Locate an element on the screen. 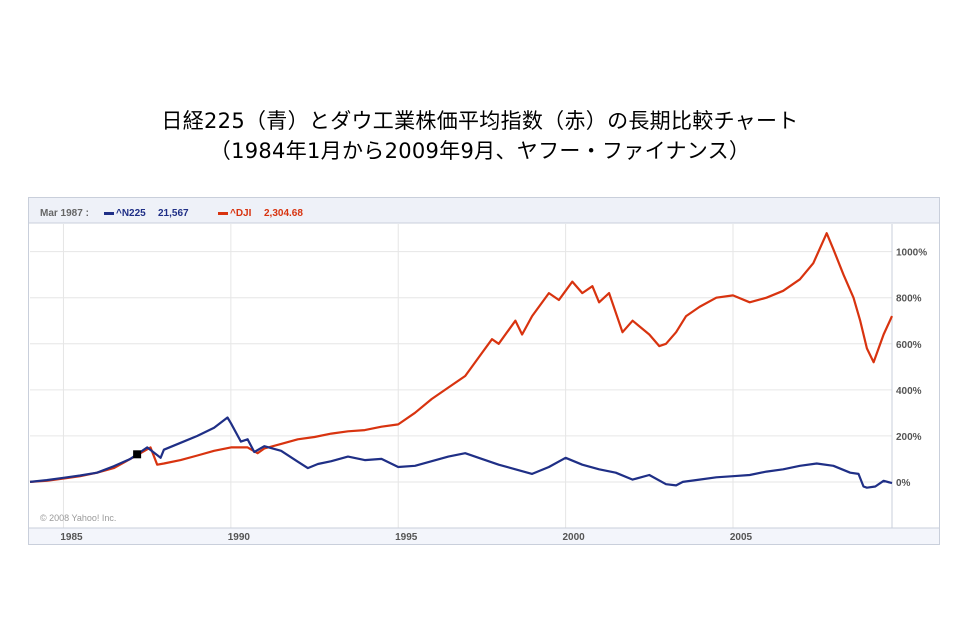 Image resolution: width=960 pixels, height=630 pixels. legend-dji-symbol: ^DJI is located at coordinates (241, 213).